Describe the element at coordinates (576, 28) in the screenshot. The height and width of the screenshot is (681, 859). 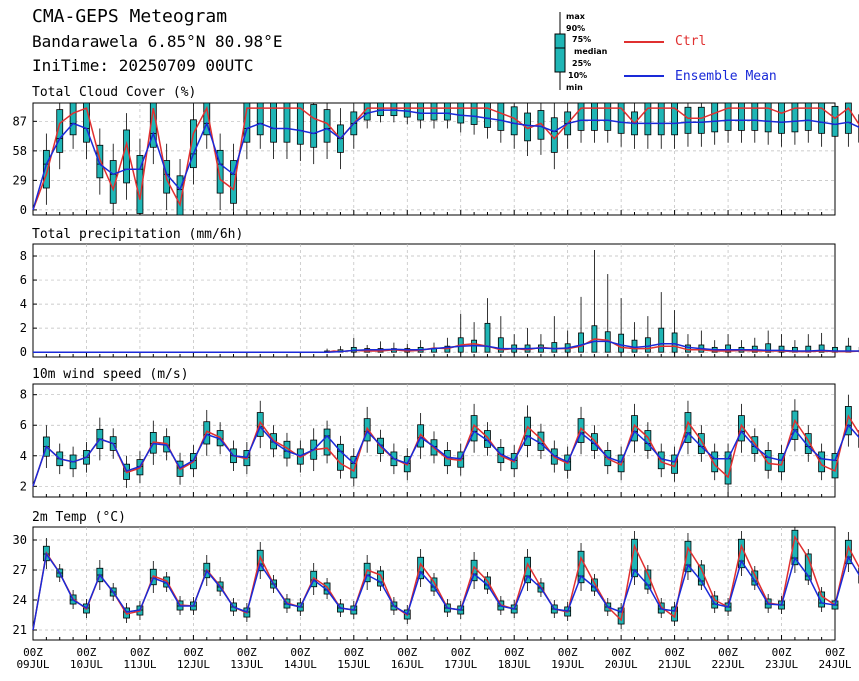
I see `legend-p90-label: 90%` at that location.